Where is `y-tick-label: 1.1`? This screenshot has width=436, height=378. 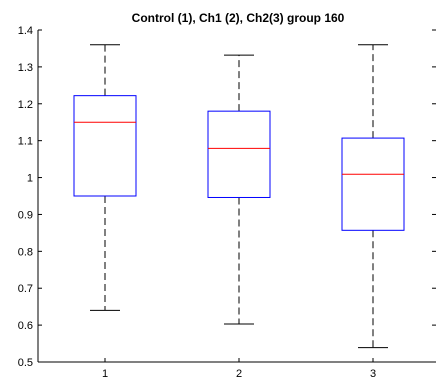
y-tick-label: 1.1 is located at coordinates (25, 142).